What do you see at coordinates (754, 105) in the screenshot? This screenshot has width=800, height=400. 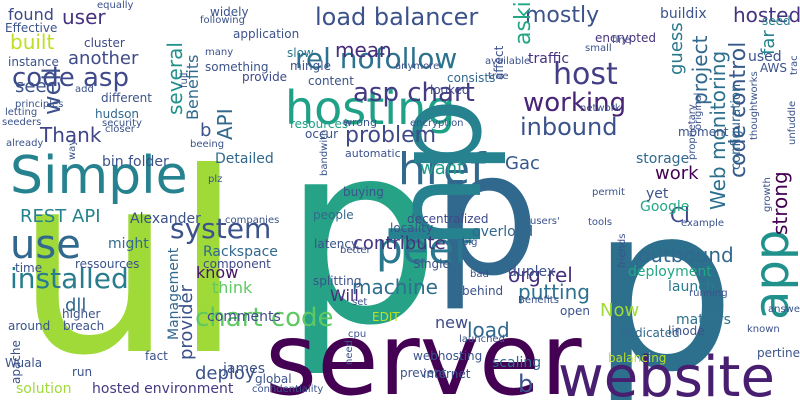 I see `word-cloud-word: thoughtworks` at bounding box center [754, 105].